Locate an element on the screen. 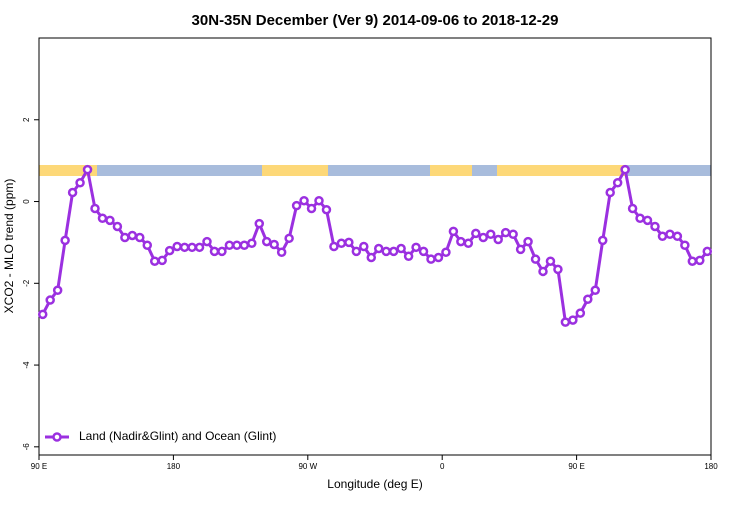 This screenshot has height=505, width=750. legend-label: Land (Nadir&Glint) and Ocean (Glint) is located at coordinates (177, 436).